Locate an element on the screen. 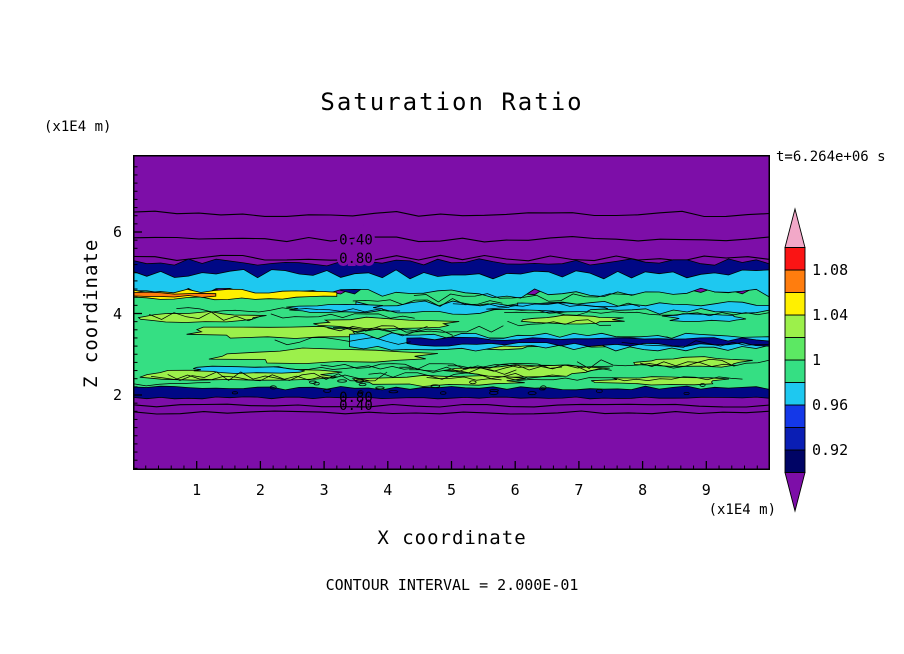 The height and width of the screenshot is (654, 904). colorbar-label: 0.92 is located at coordinates (830, 450).